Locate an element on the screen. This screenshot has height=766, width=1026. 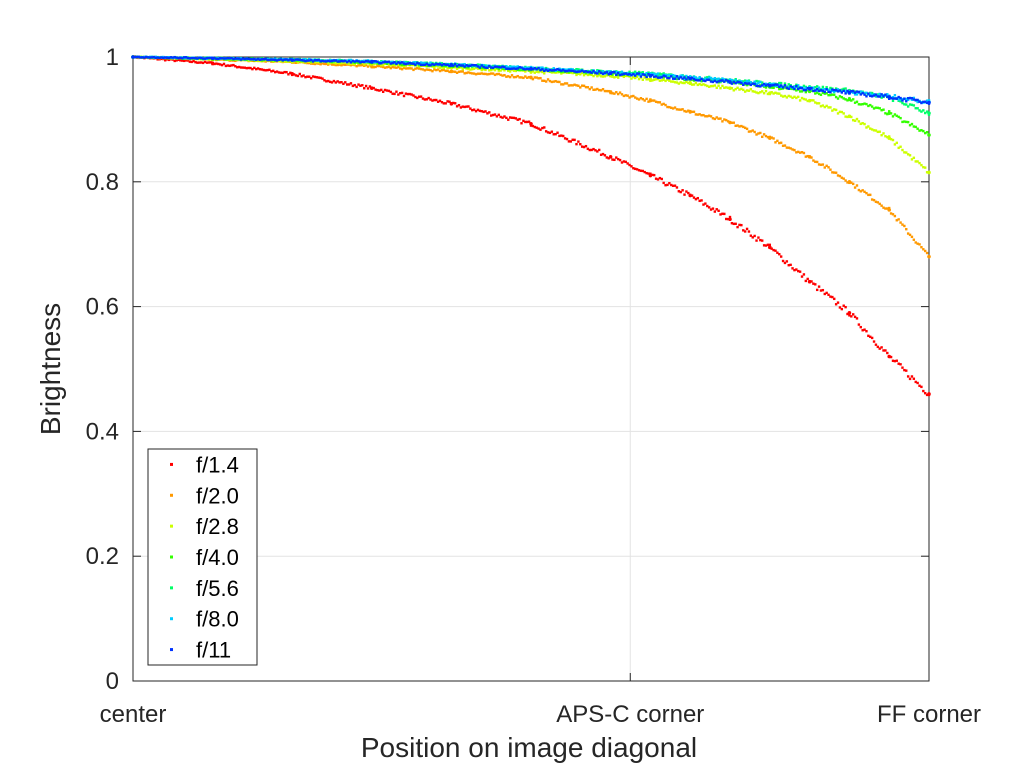
legend-label: f/11 is located at coordinates (213, 650).